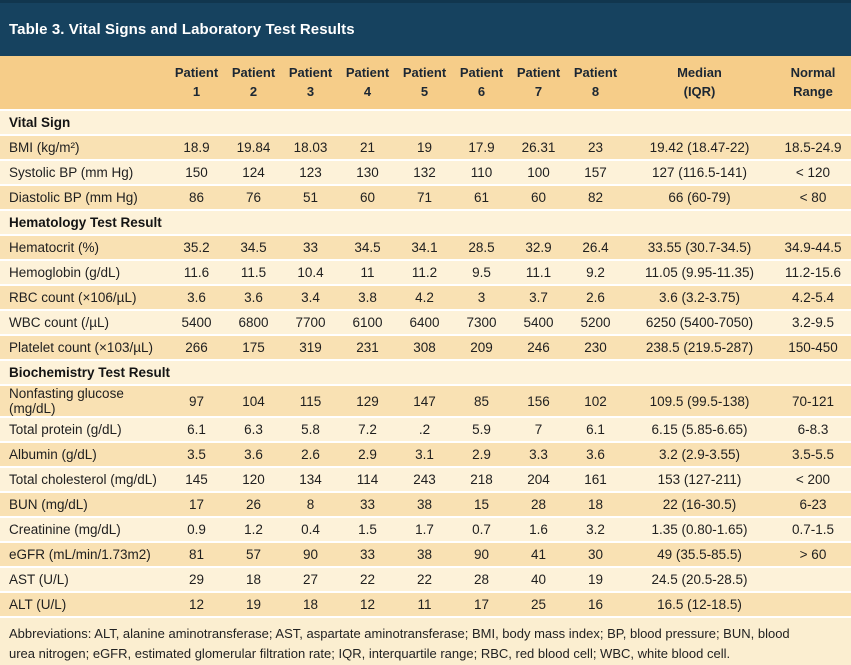 The width and height of the screenshot is (851, 665). Describe the element at coordinates (813, 401) in the screenshot. I see `normal-range-value: 70-121` at that location.